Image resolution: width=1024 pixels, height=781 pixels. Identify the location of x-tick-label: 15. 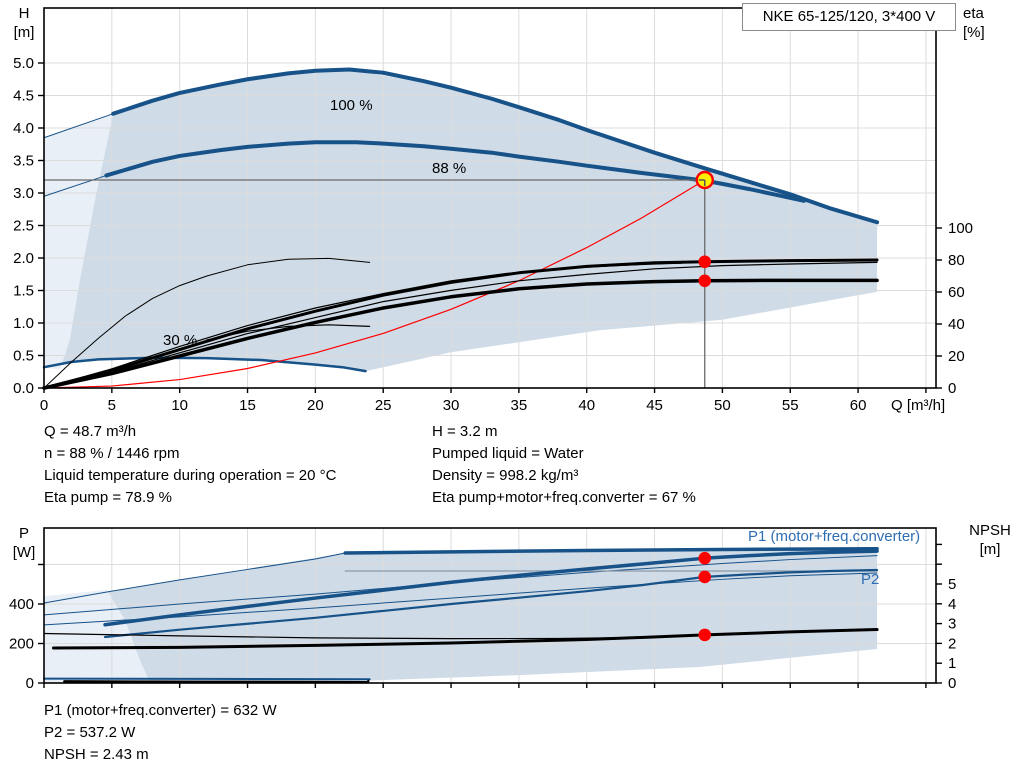
(247, 405).